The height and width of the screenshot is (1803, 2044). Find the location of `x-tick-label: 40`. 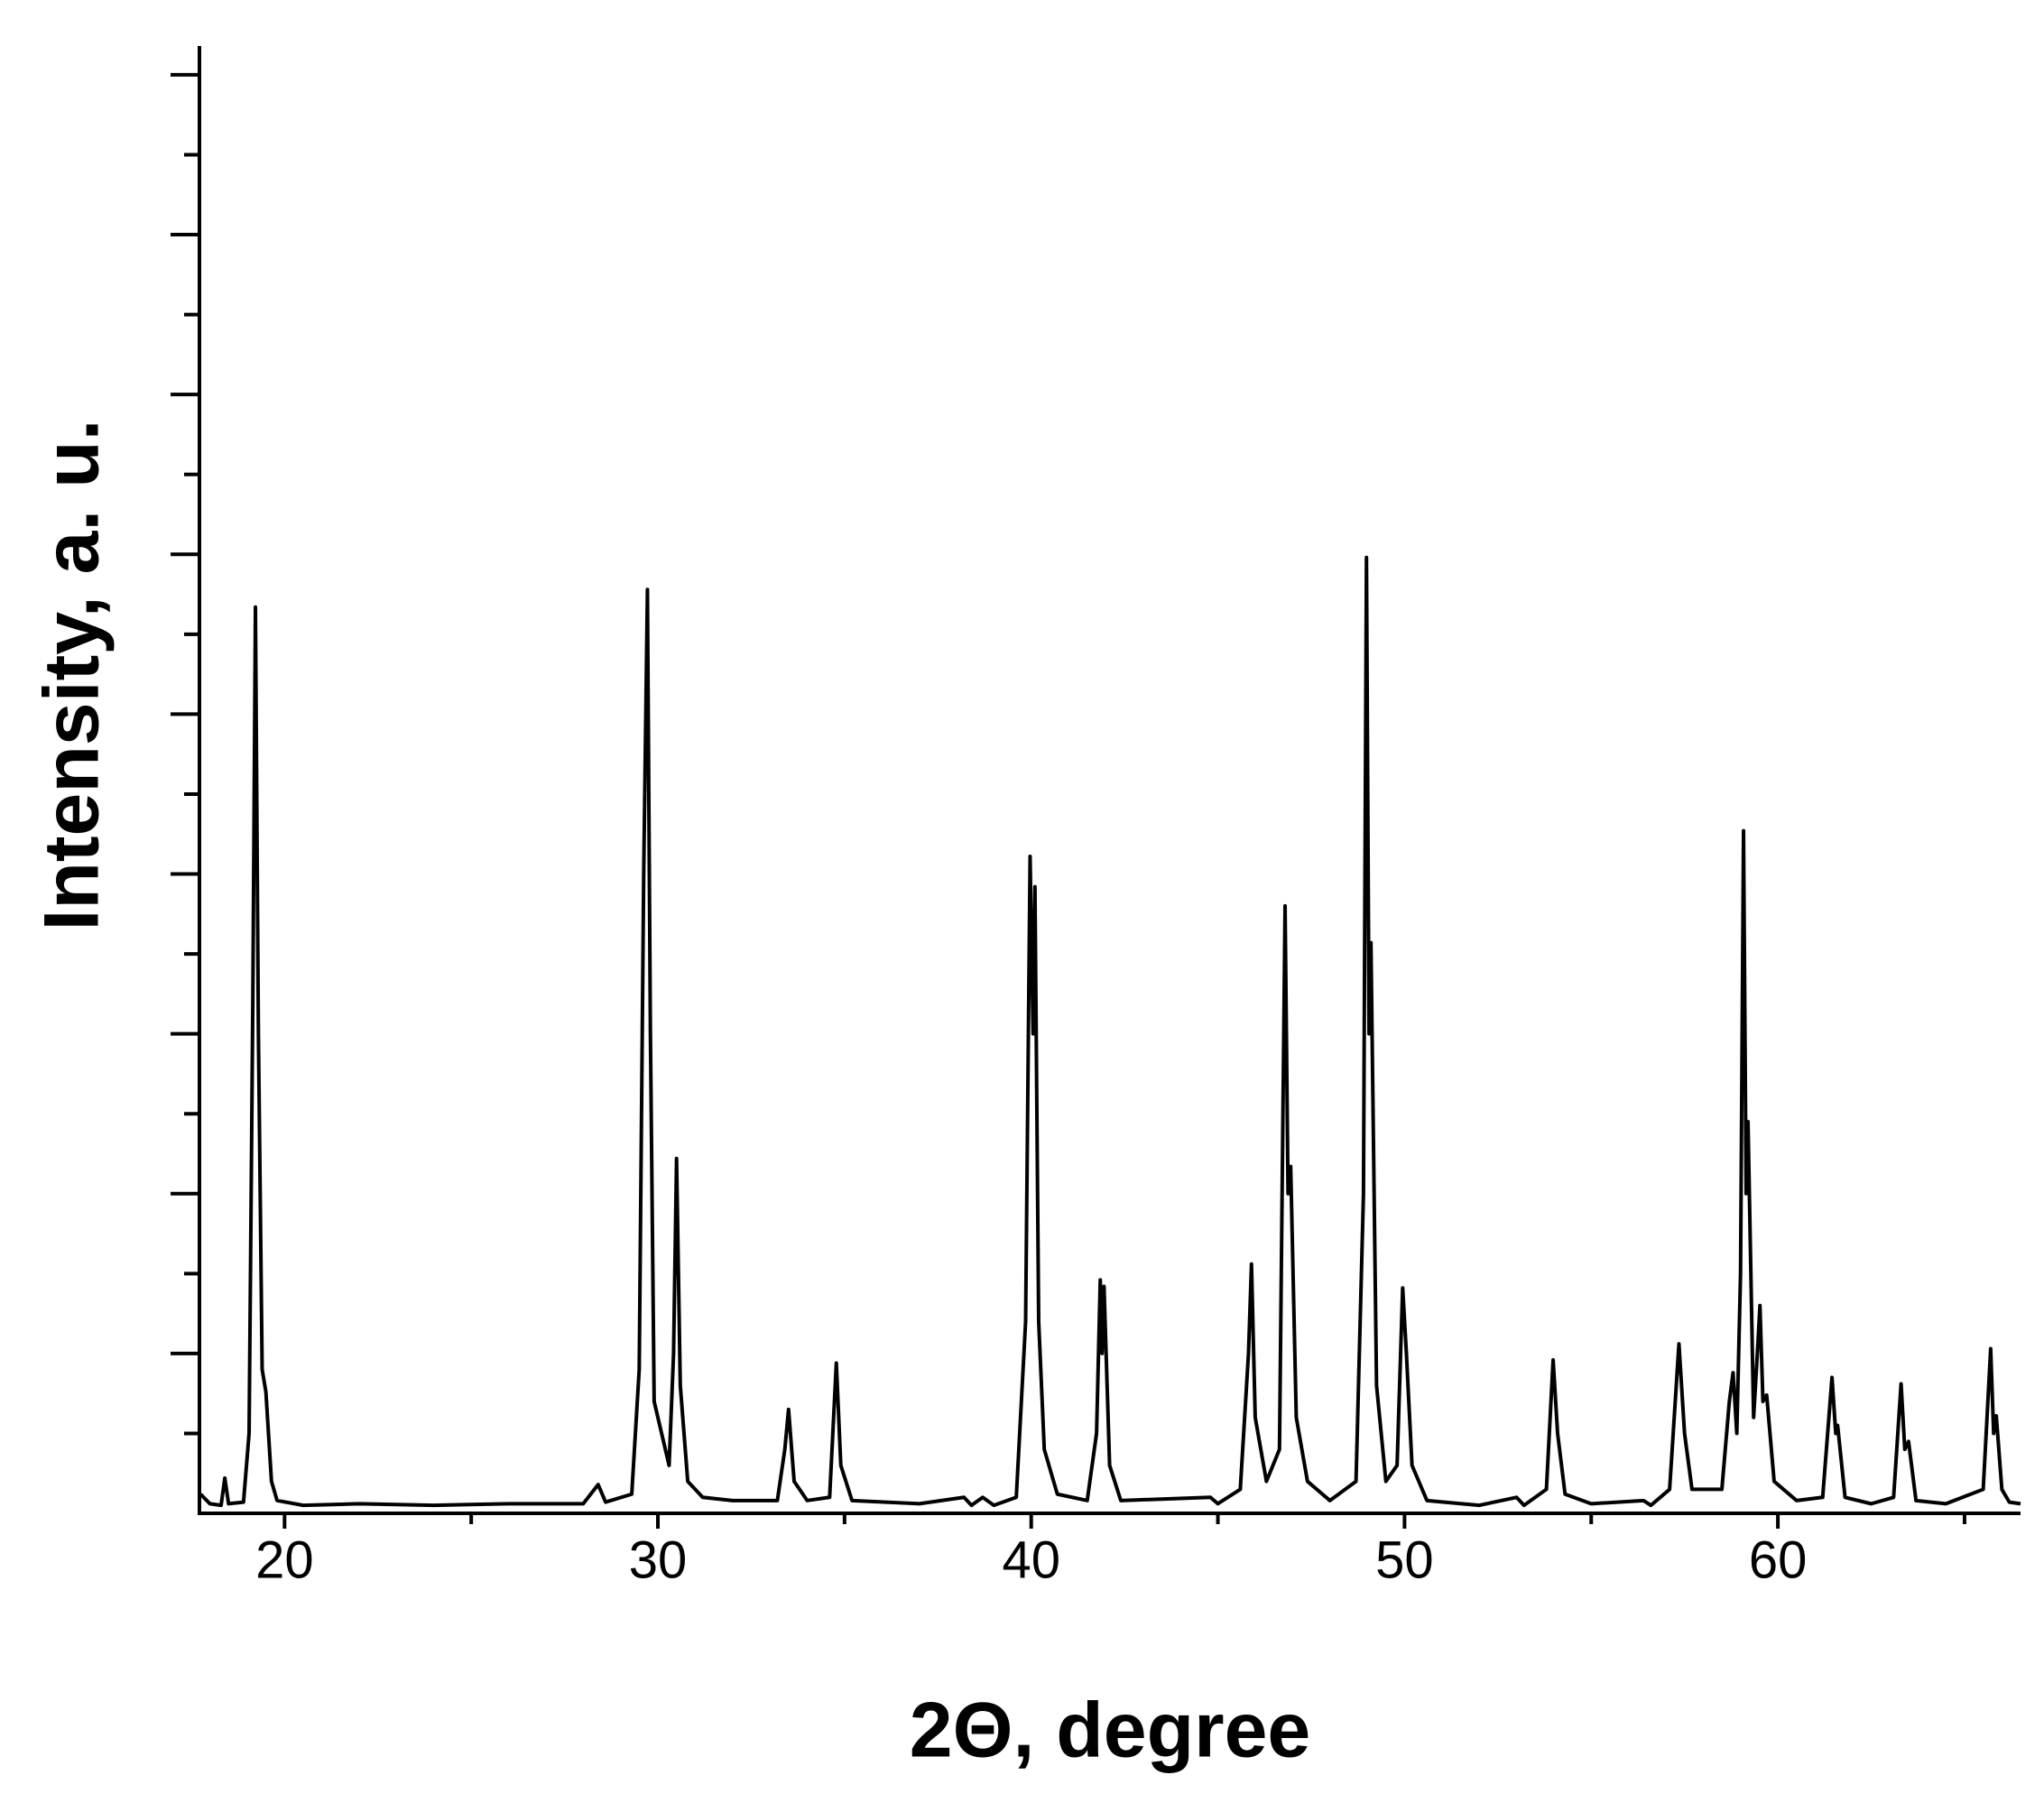

x-tick-label: 40 is located at coordinates (1031, 1560).